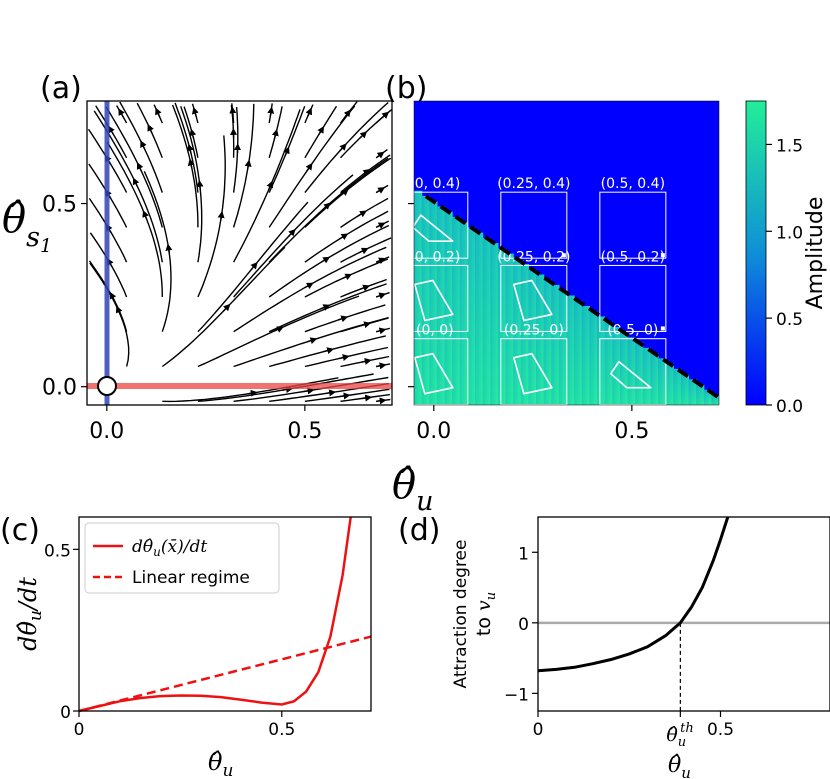  Describe the element at coordinates (486, 614) in the screenshot. I see `ylabel-d-line2: to vu` at that location.